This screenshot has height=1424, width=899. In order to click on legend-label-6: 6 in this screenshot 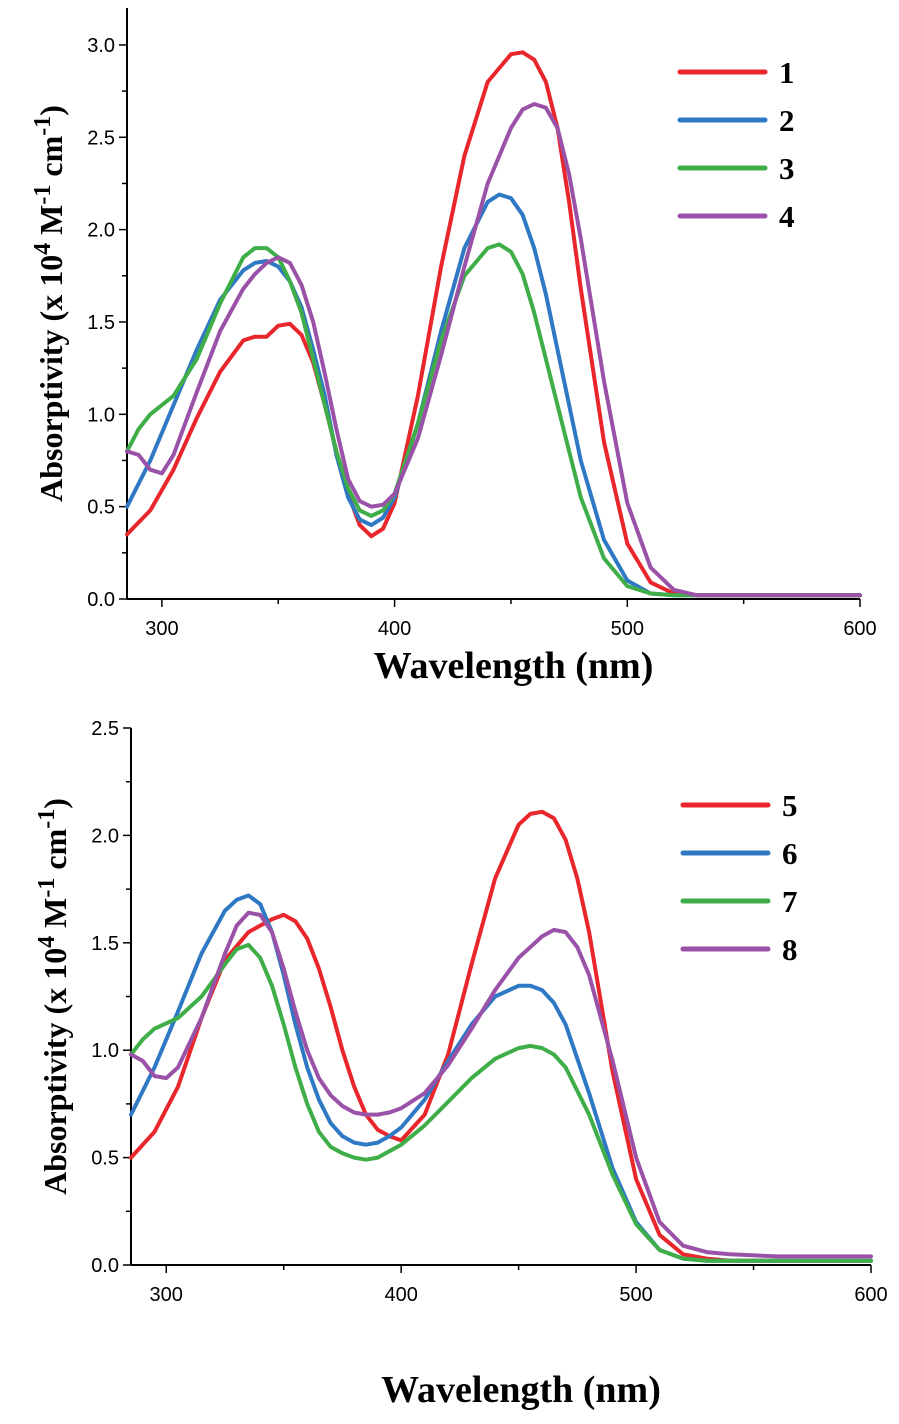, I will do `click(790, 853)`.